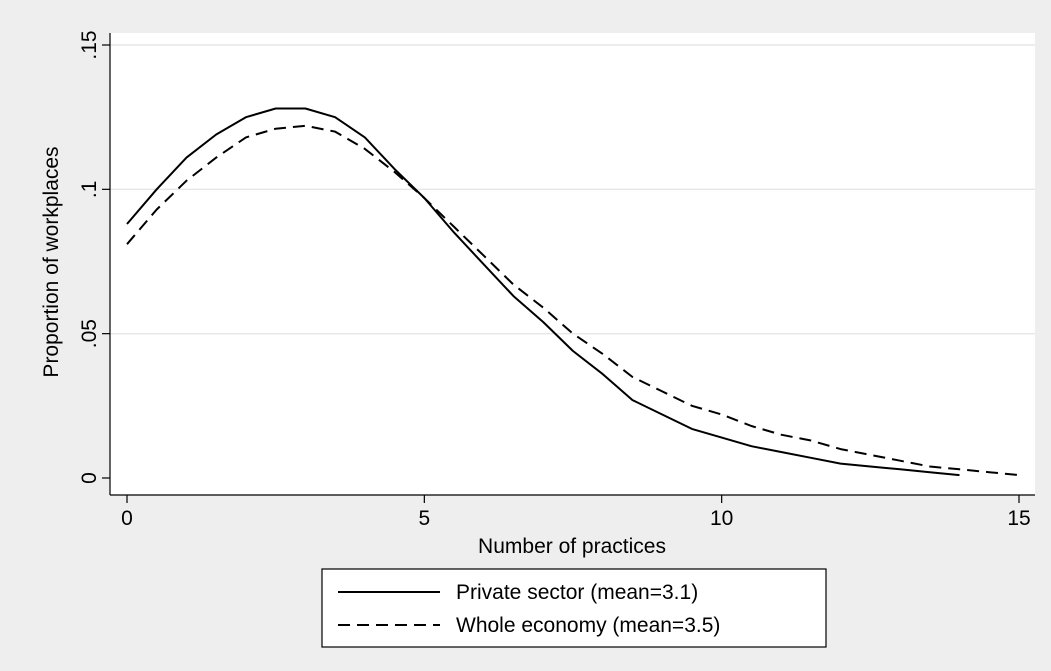 Image resolution: width=1051 pixels, height=671 pixels. I want to click on y-axis-label: Proportion of workplaces, so click(51, 261).